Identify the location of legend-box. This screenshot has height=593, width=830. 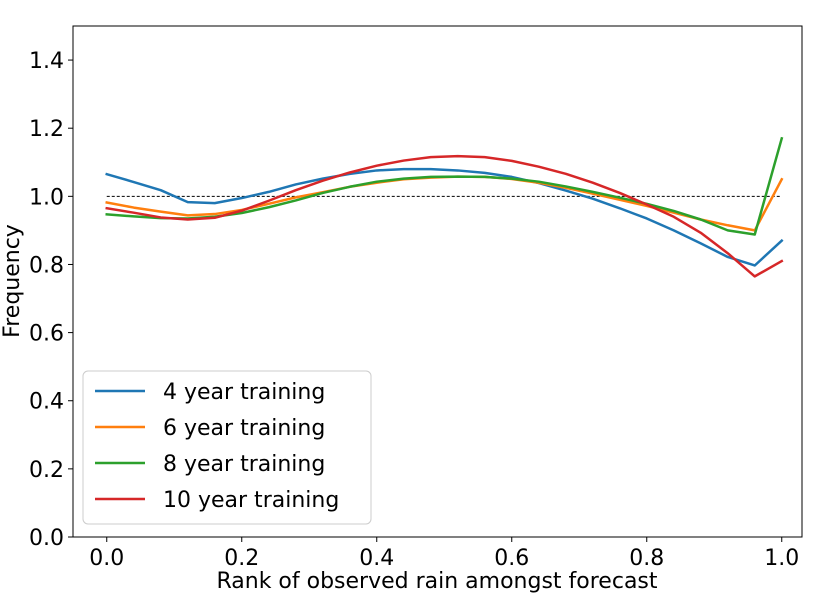
(227, 447).